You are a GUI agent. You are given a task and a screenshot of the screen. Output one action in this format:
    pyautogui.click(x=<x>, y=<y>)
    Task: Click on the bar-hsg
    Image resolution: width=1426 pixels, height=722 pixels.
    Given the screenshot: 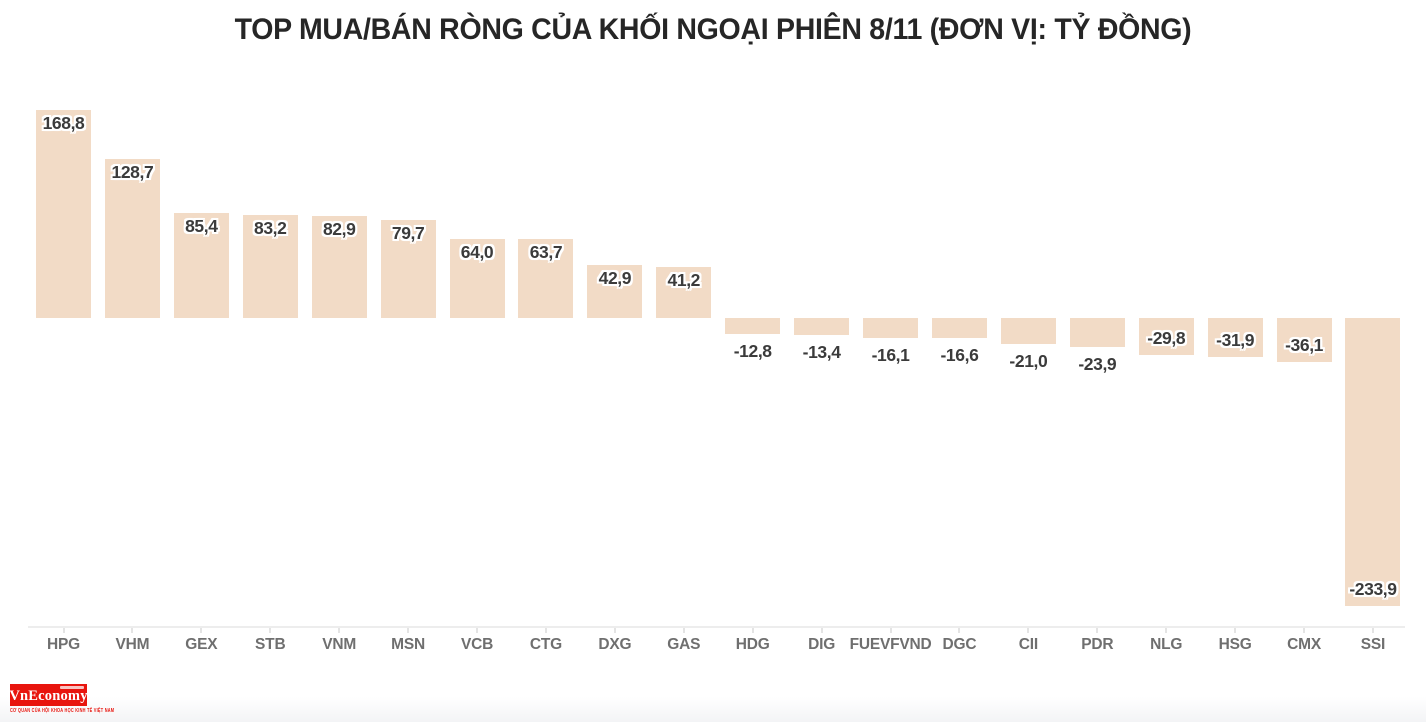 What is the action you would take?
    pyautogui.click(x=1235, y=338)
    